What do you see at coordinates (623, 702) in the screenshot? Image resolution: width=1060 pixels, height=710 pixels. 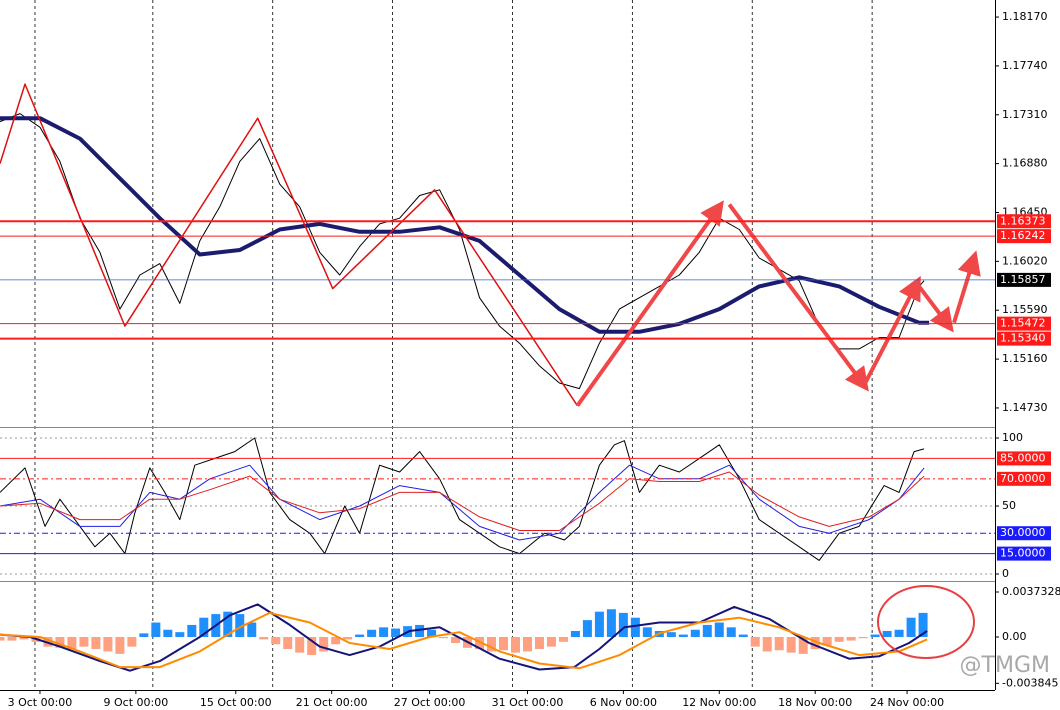 I see `x-tick-label: 6 Nov 00:00` at bounding box center [623, 702].